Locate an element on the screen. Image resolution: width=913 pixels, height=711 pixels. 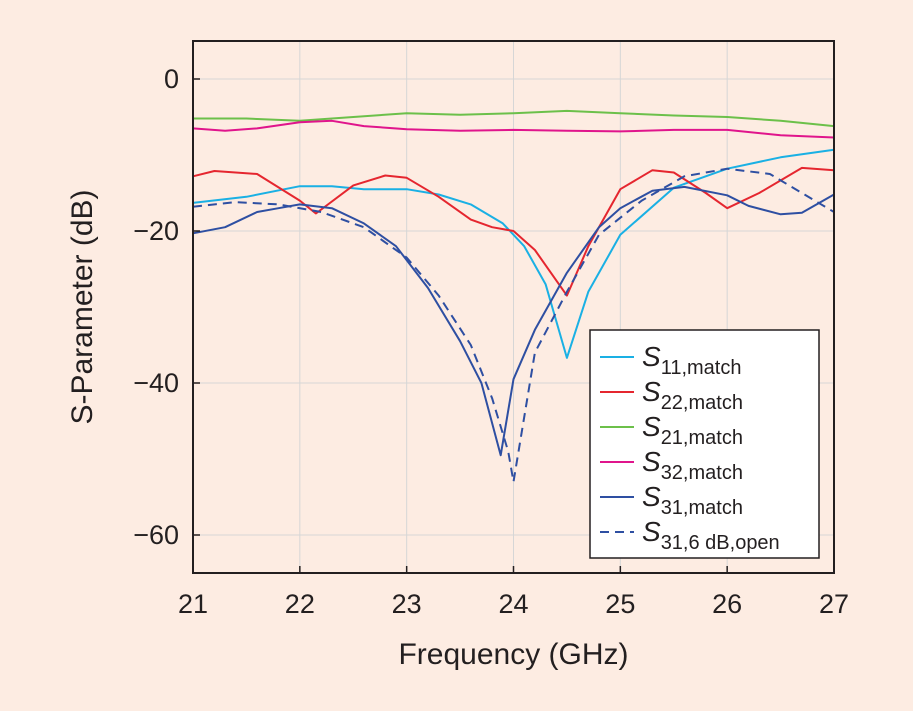
legend-label-2: S21,match is located at coordinates (692, 430).